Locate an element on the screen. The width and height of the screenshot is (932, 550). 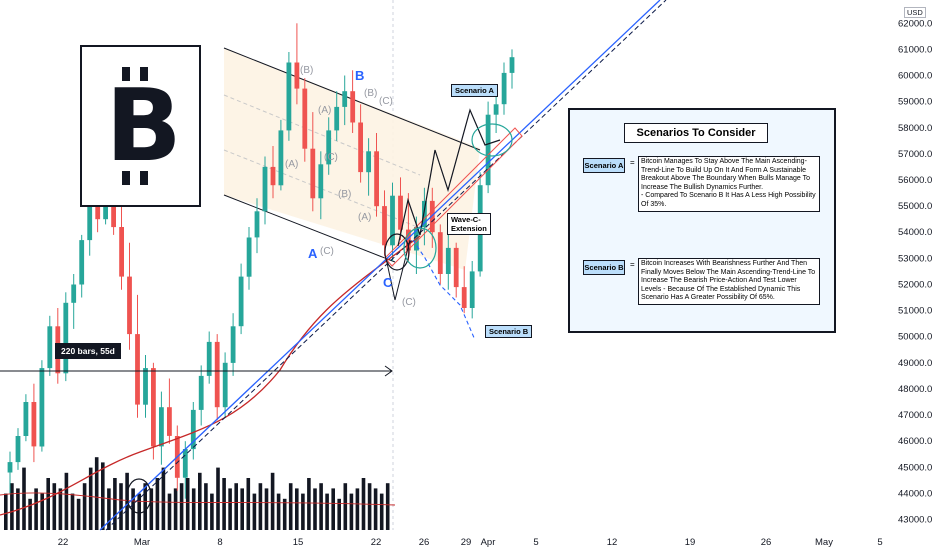
price-tick-label: 50000.0 is located at coordinates (915, 337).